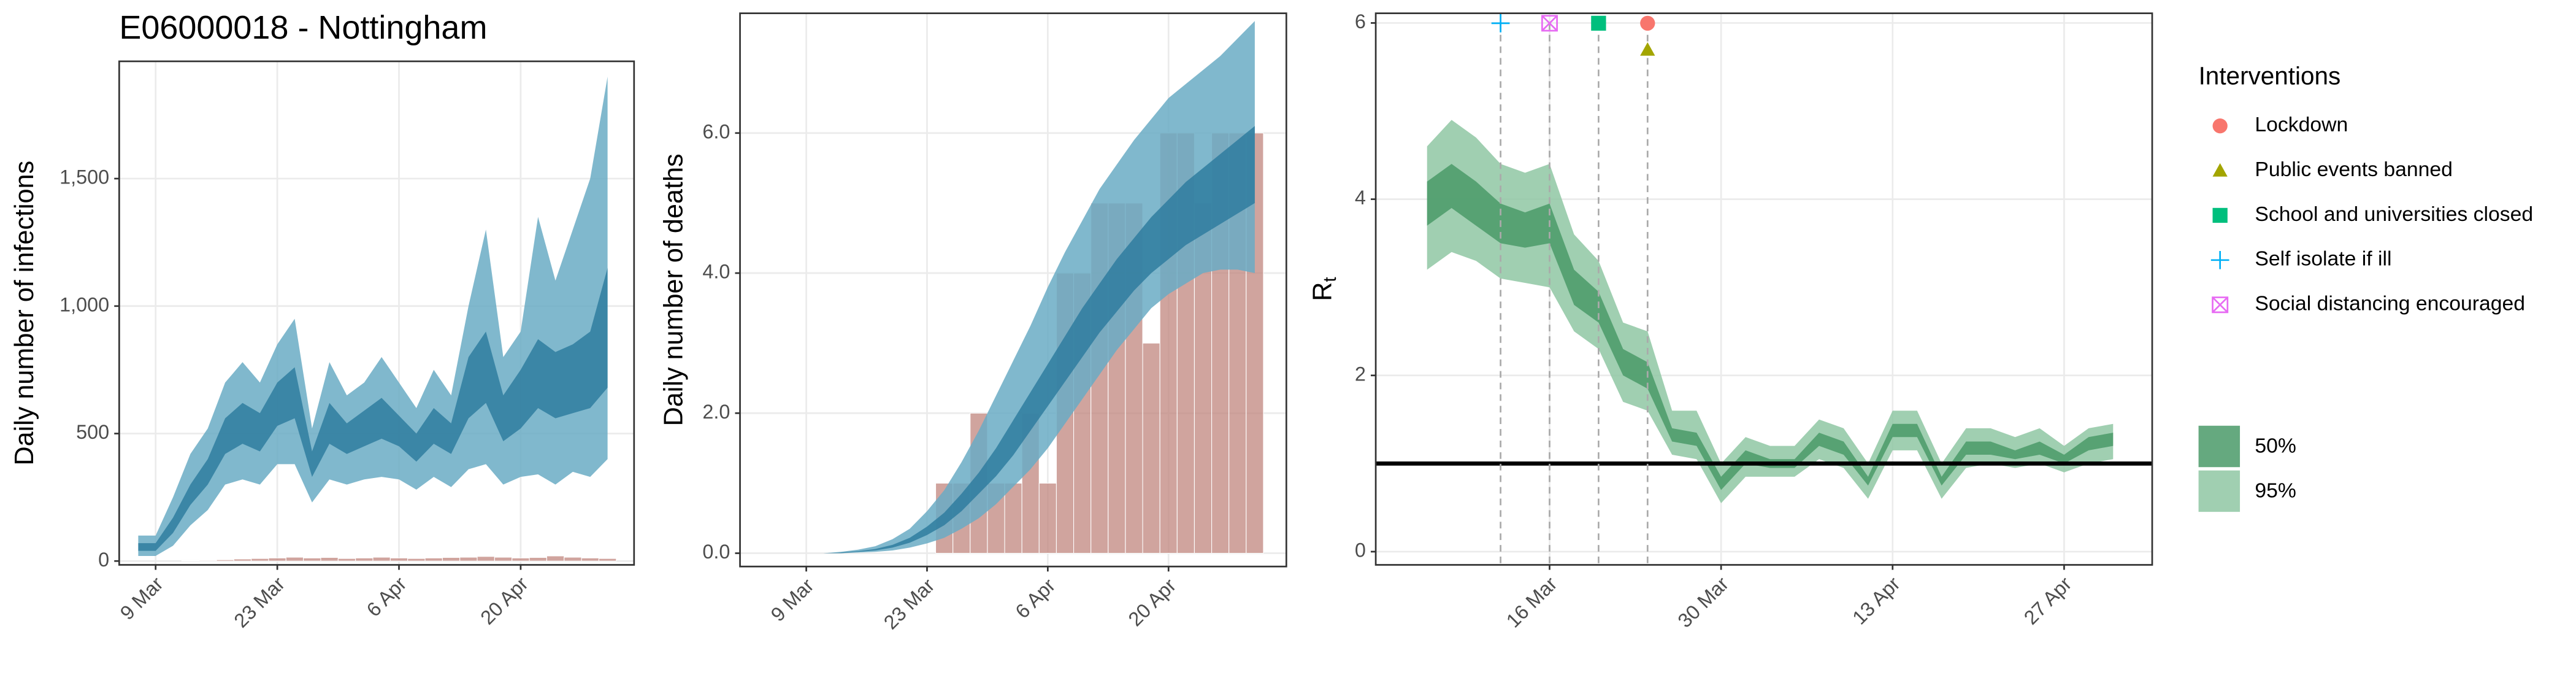 Image resolution: width=2576 pixels, height=683 pixels. Describe the element at coordinates (84, 177) in the screenshot. I see `y-tick-label: 1,500` at that location.